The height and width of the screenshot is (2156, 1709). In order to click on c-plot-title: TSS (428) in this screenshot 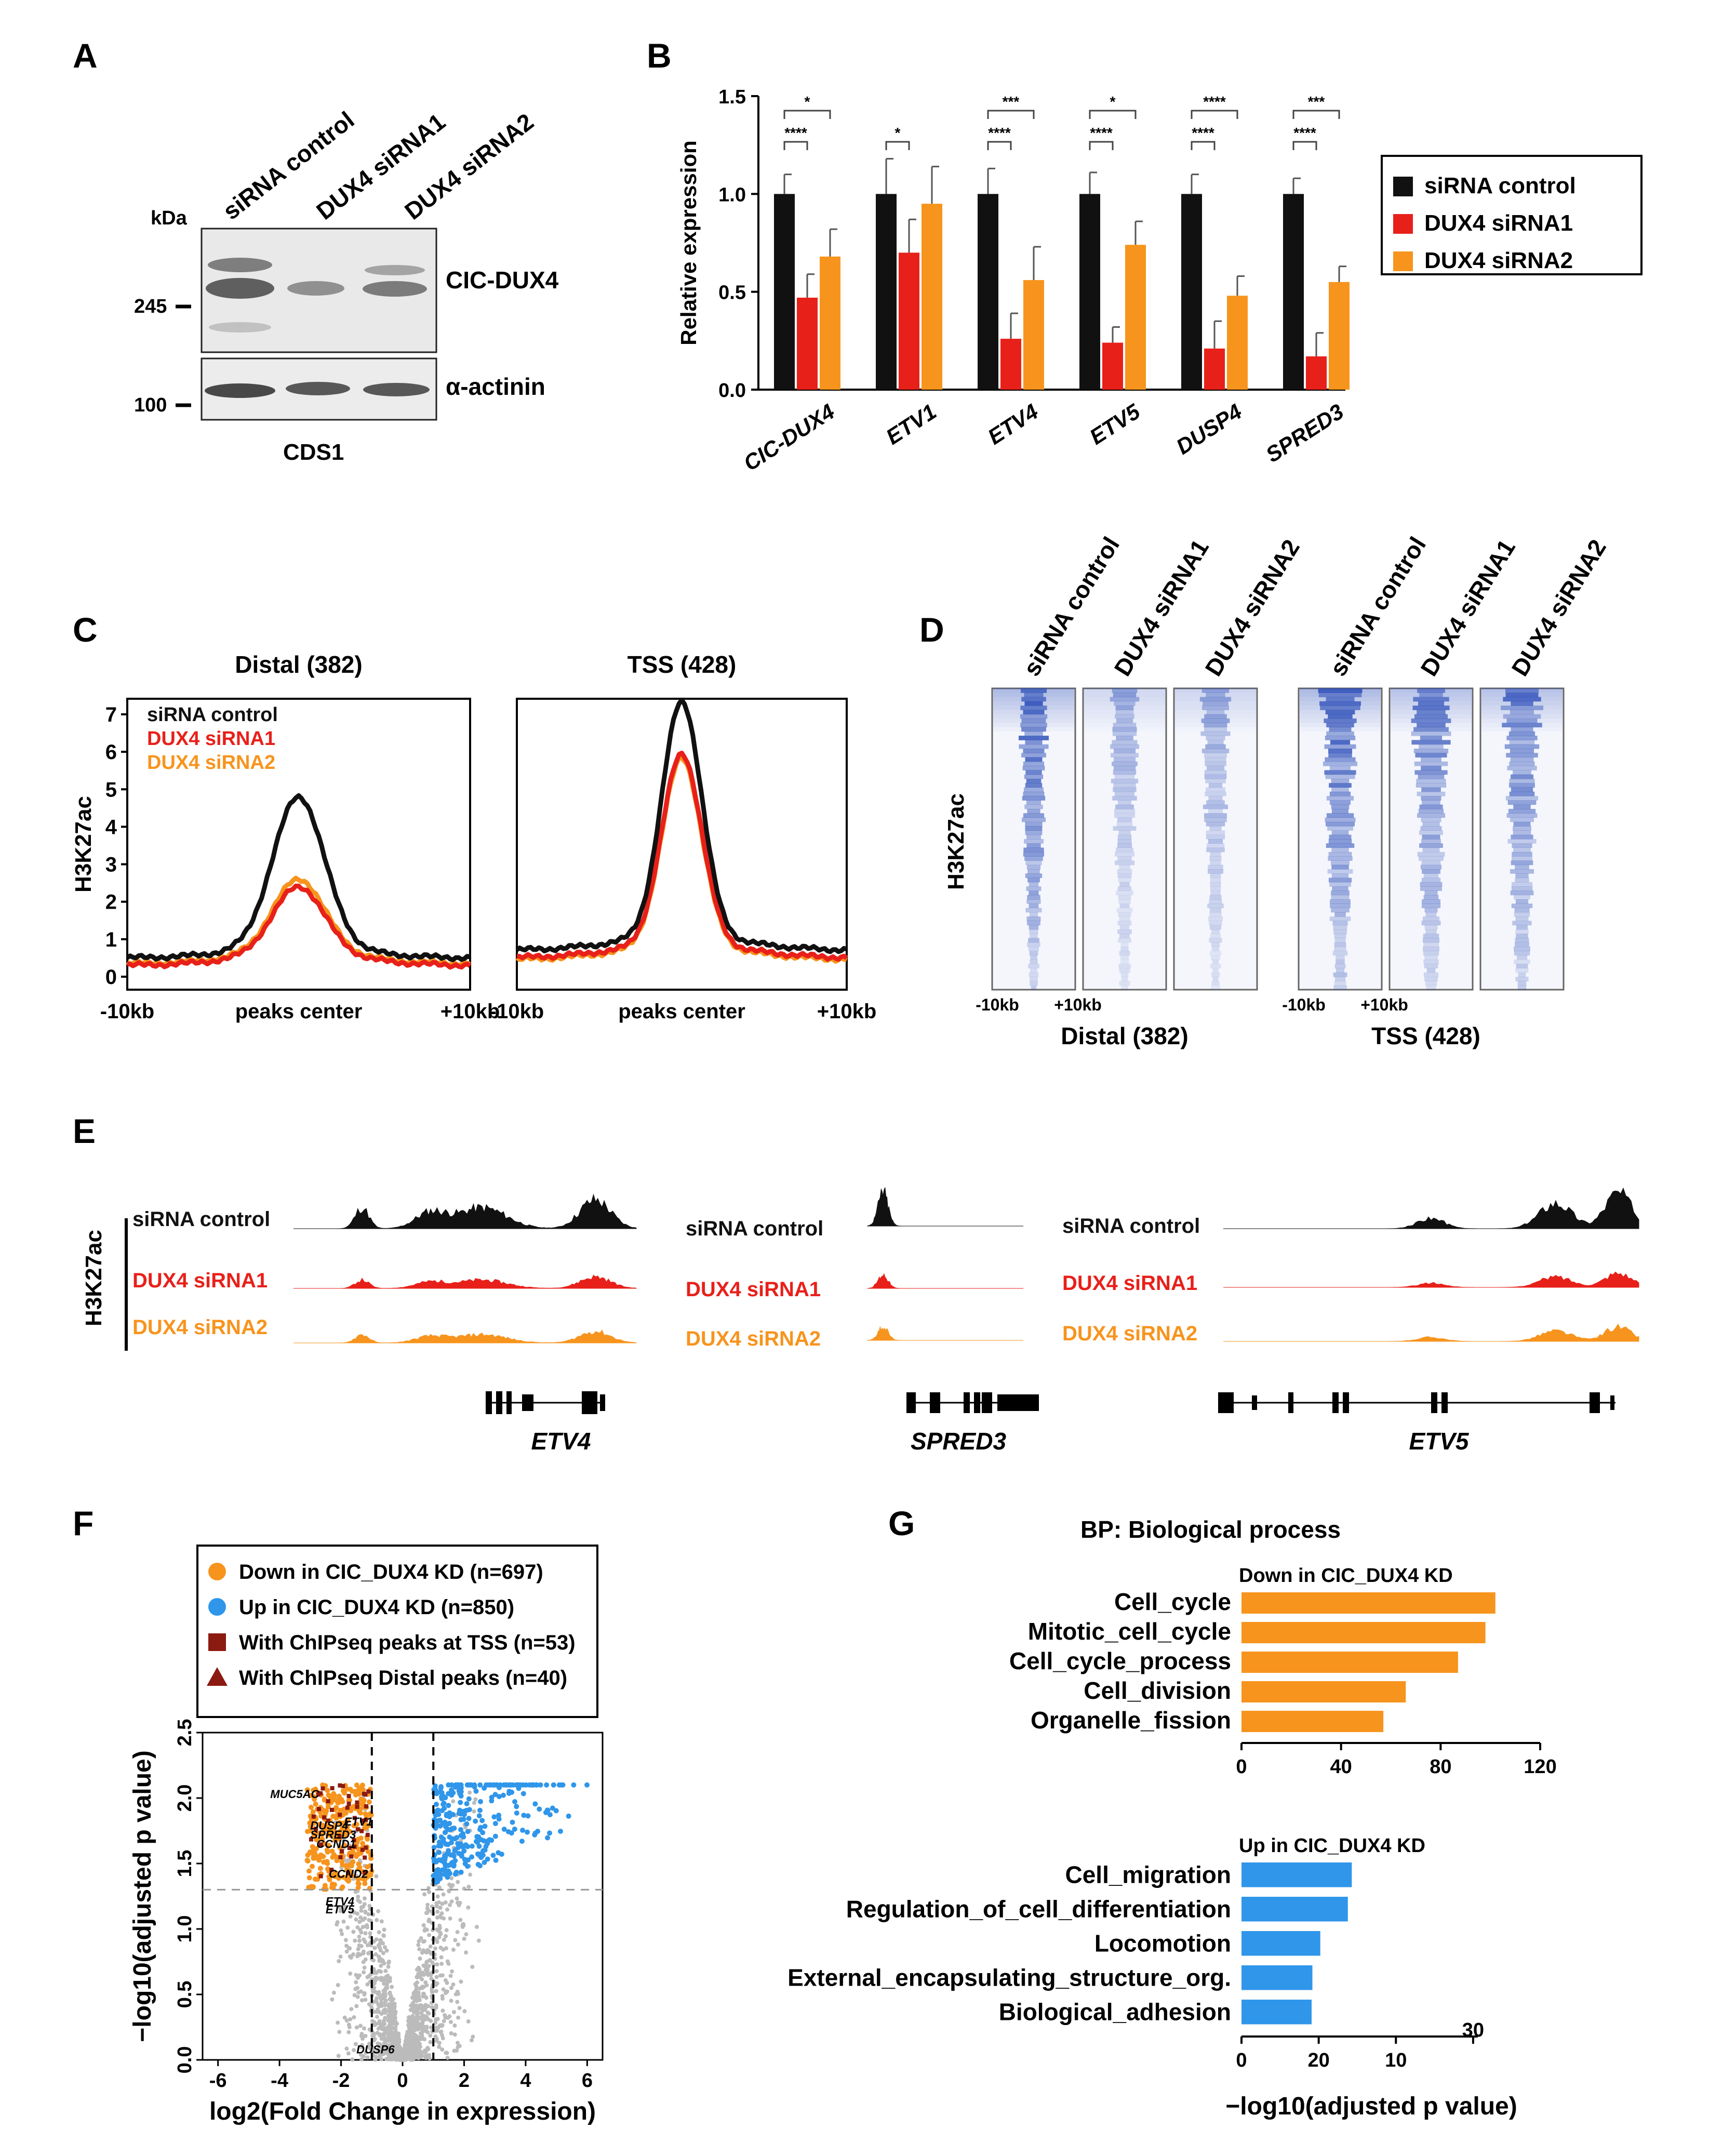, I will do `click(682, 664)`.